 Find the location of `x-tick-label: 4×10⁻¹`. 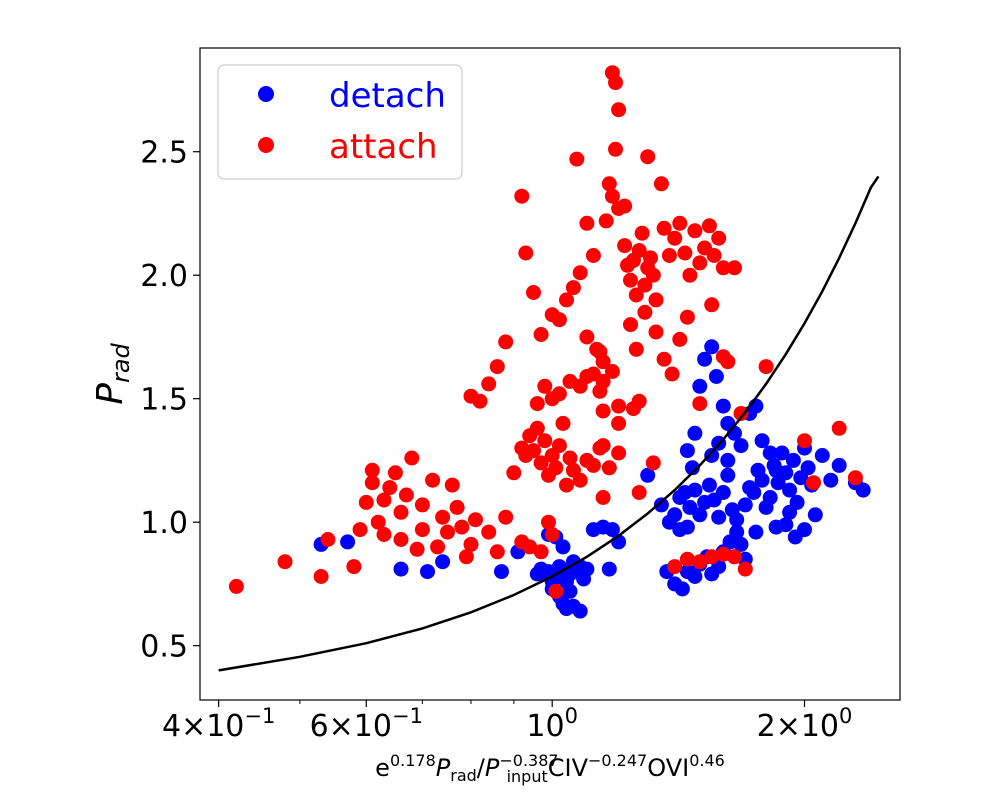

x-tick-label: 4×10⁻¹ is located at coordinates (218, 724).